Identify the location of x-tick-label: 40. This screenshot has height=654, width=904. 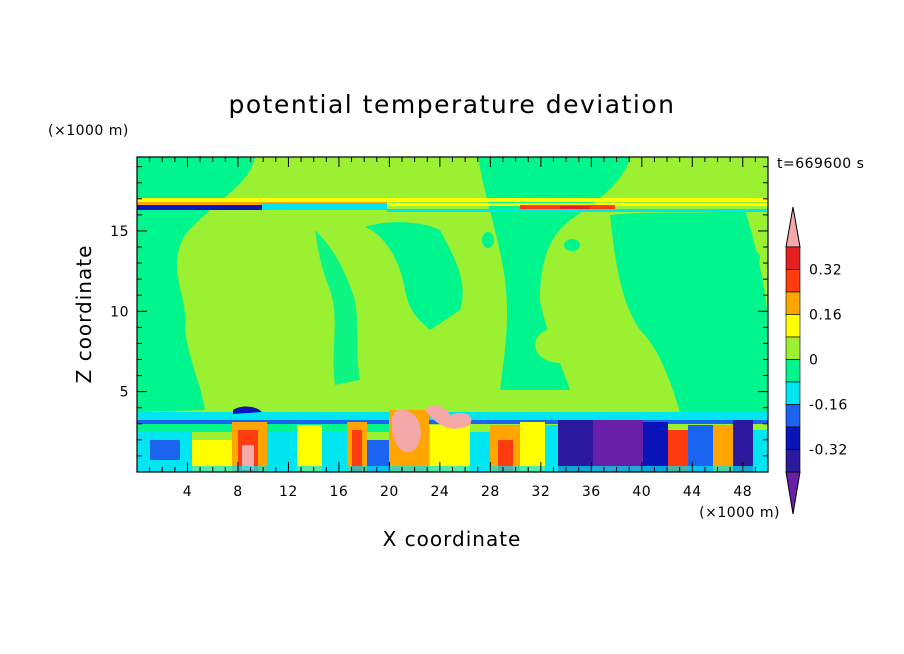
(641, 492).